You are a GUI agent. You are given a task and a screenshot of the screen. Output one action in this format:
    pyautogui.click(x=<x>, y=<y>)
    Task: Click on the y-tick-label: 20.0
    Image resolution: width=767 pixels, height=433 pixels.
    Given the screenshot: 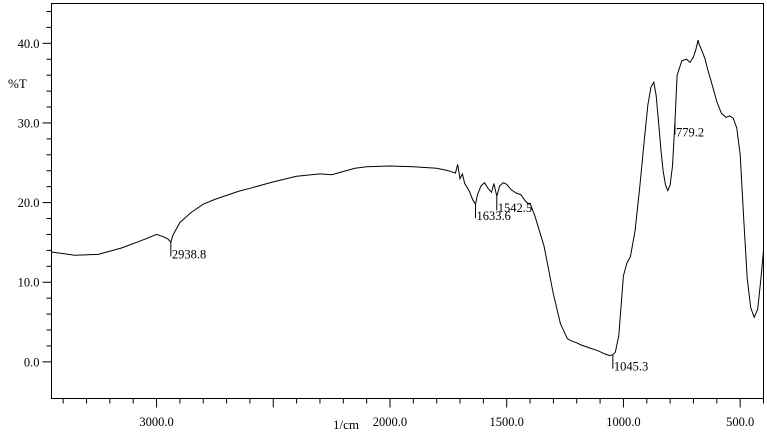 What is the action you would take?
    pyautogui.click(x=29, y=203)
    